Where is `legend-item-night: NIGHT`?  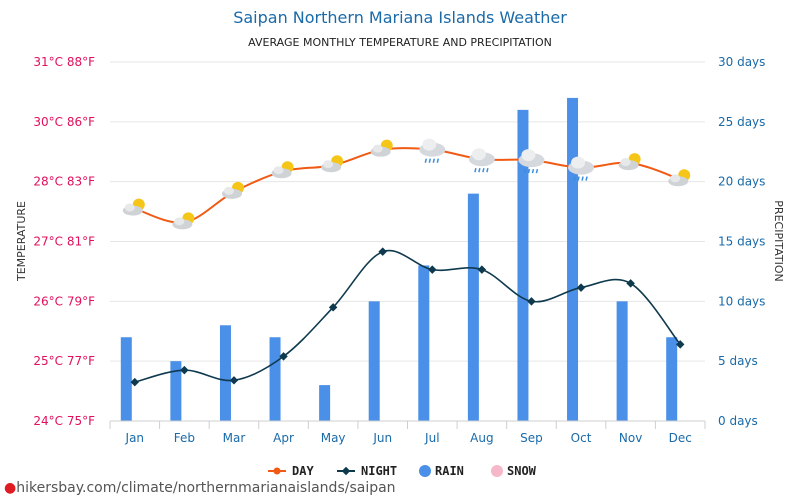 legend-item-night: NIGHT is located at coordinates (367, 471).